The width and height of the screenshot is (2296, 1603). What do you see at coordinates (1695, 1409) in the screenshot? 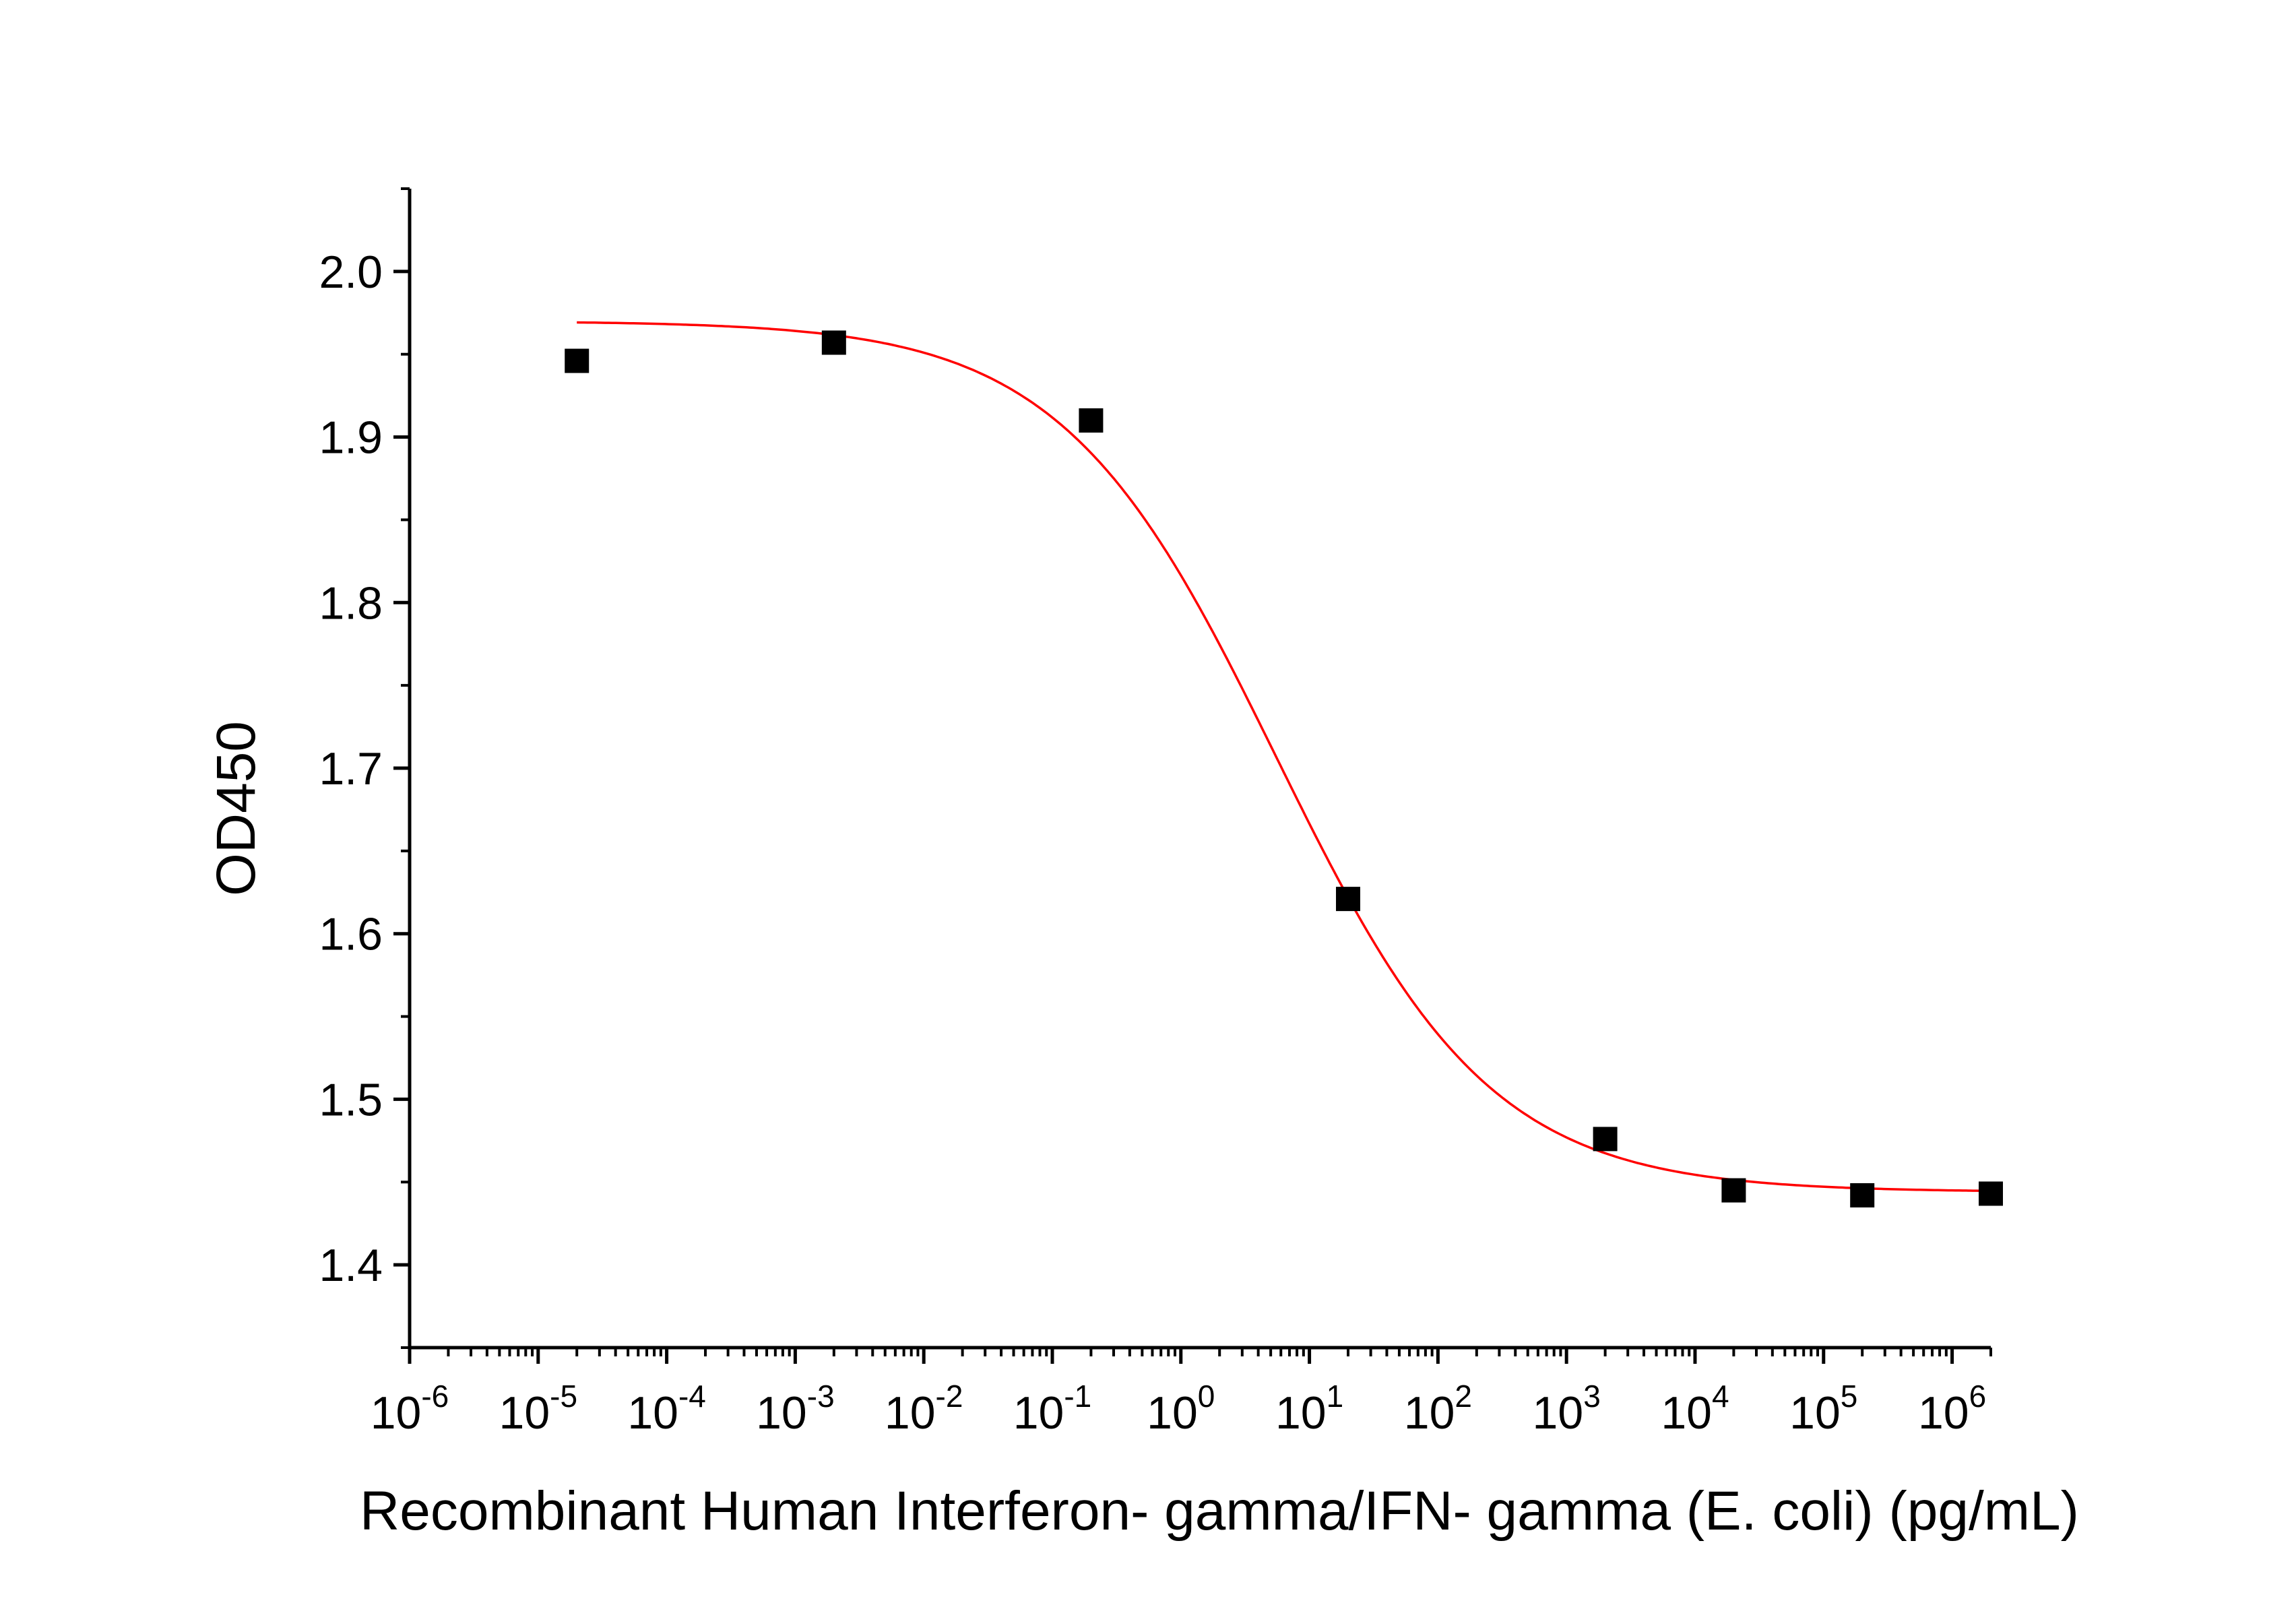
I see `x-tick-label: 10⁴` at bounding box center [1695, 1409].